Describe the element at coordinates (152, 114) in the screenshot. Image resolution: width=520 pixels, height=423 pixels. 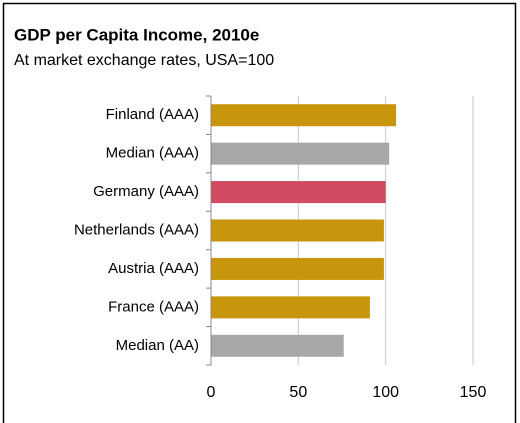
I see `y-tick-label: Finland (AAA)` at that location.